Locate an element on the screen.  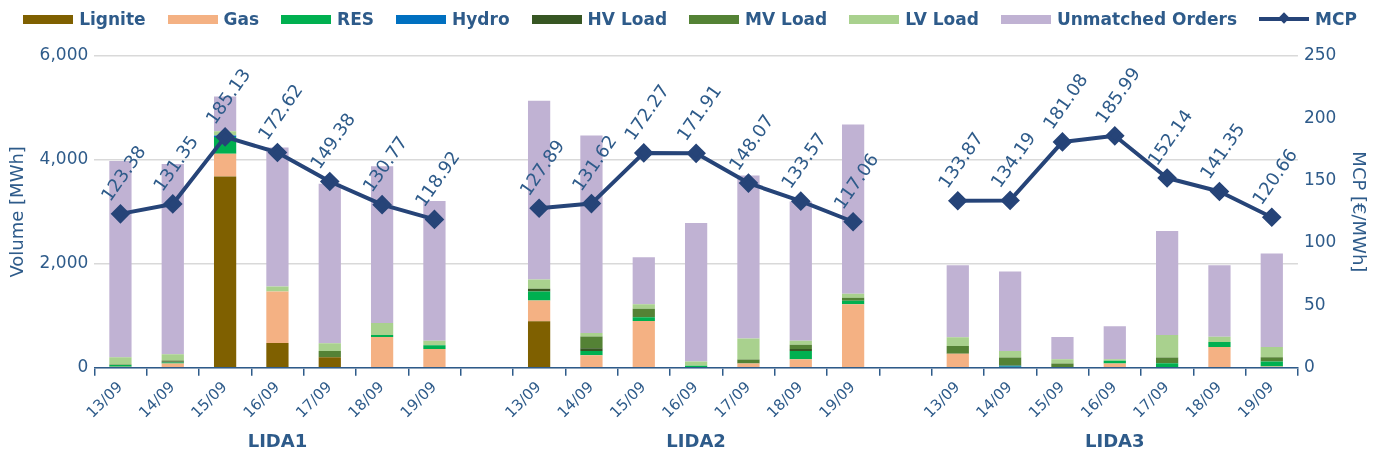
legend-label: Gas is located at coordinates (241, 19).